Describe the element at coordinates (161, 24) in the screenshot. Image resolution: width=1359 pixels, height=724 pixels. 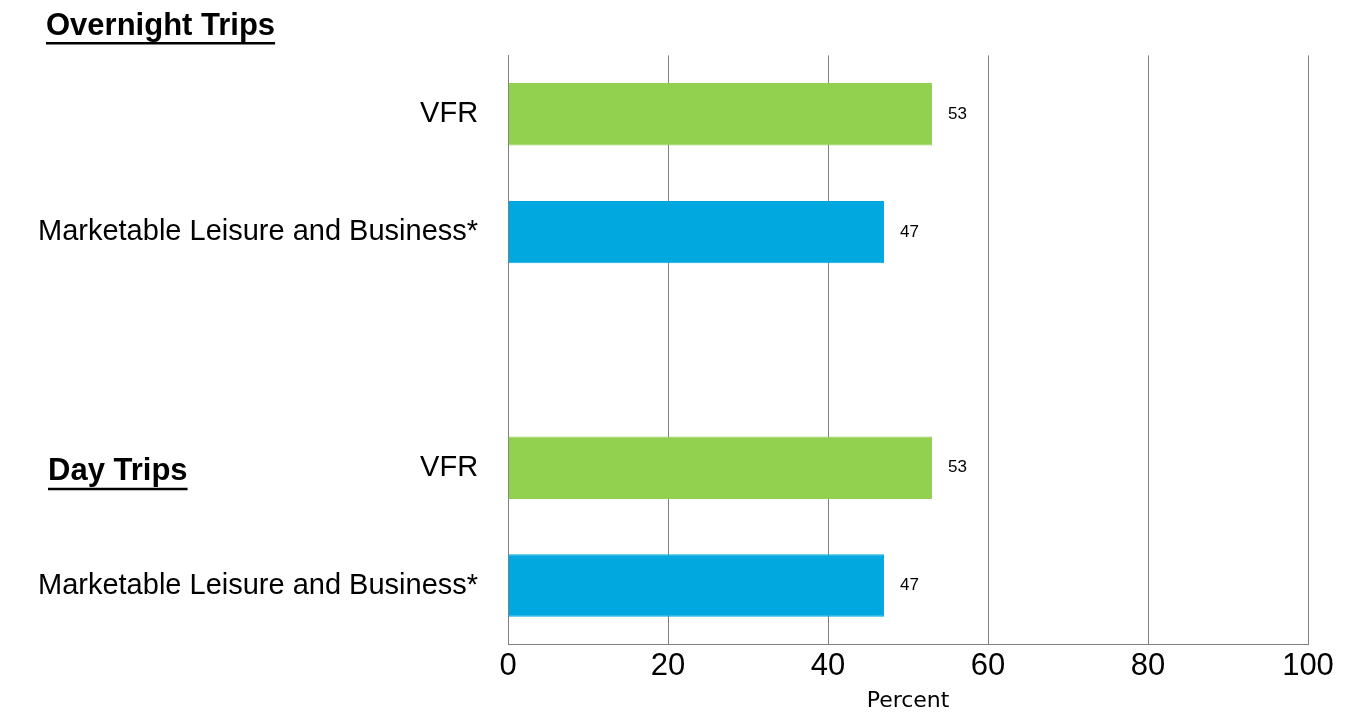
I see `text: Overnight Trips` at that location.